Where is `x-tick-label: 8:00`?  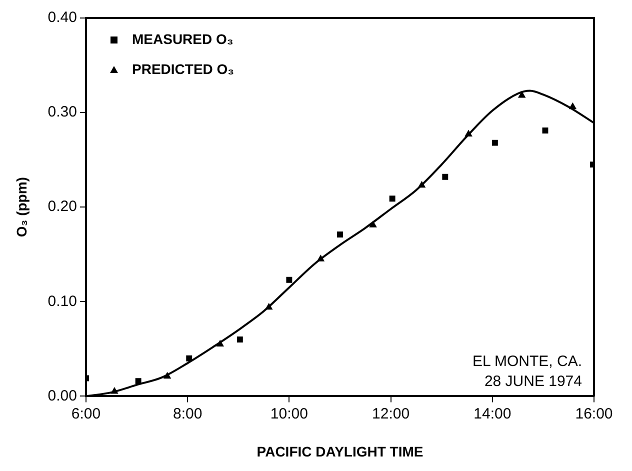
x-tick-label: 8:00 is located at coordinates (187, 413).